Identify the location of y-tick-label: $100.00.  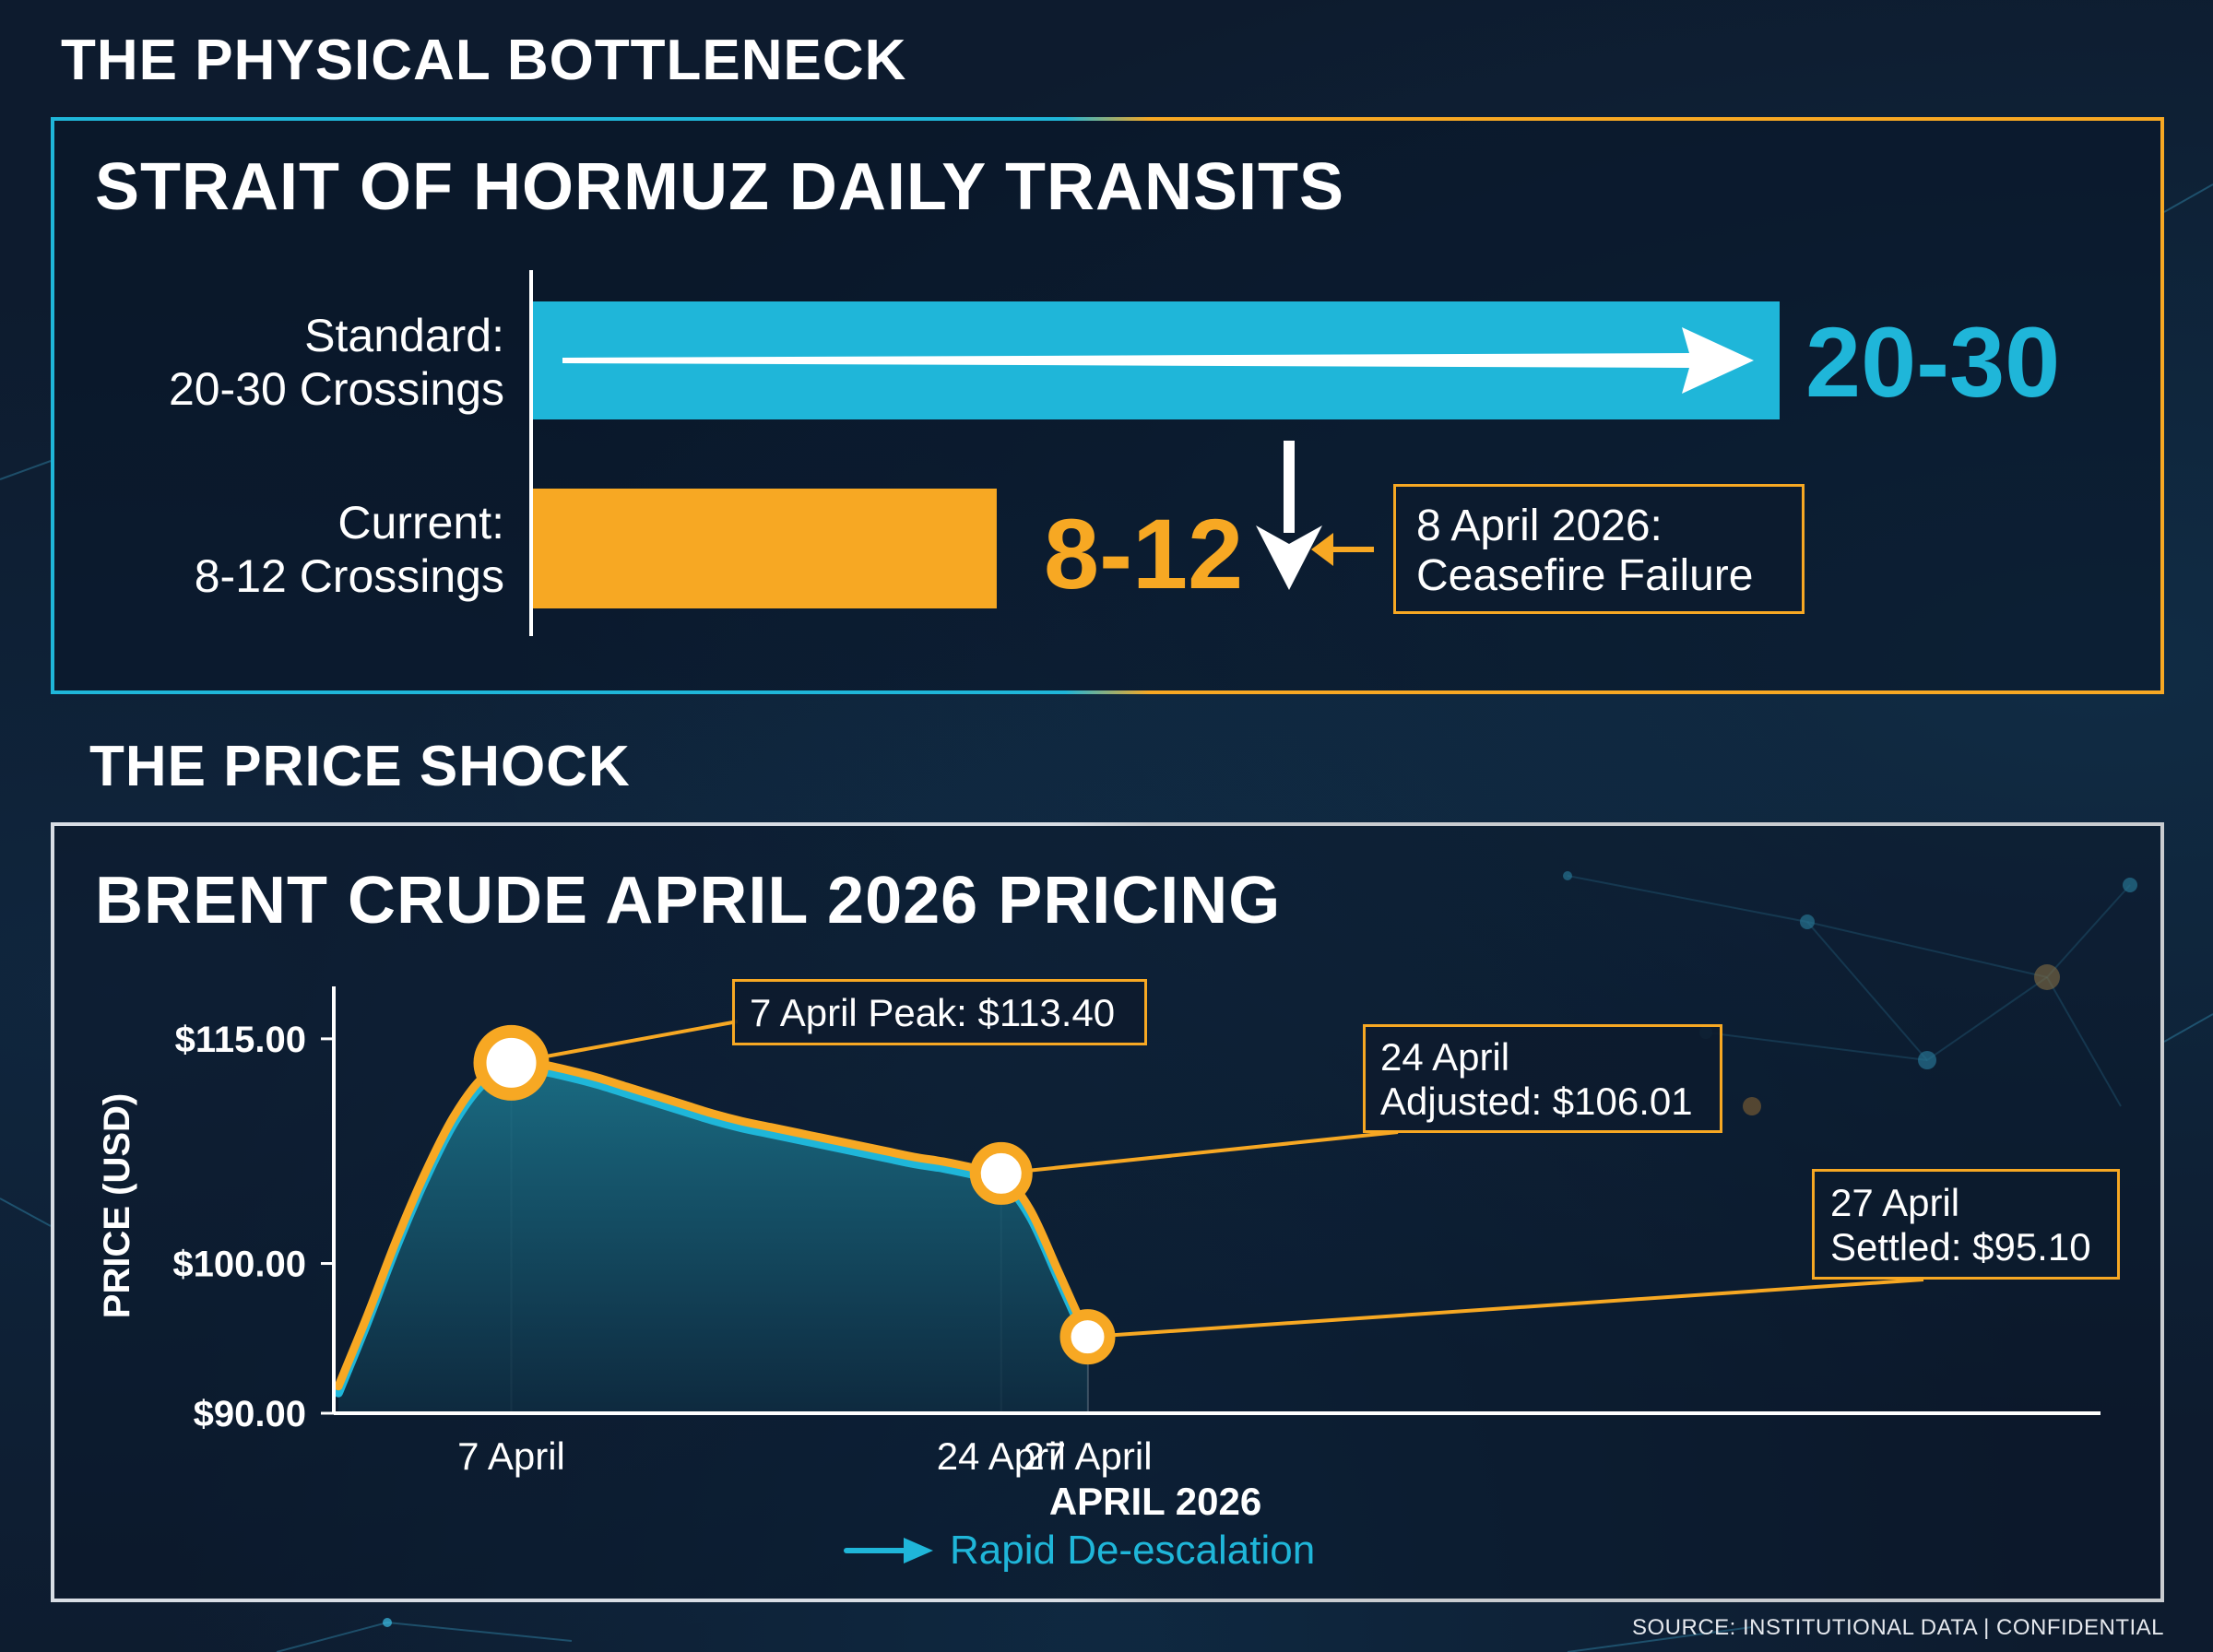
(239, 1265).